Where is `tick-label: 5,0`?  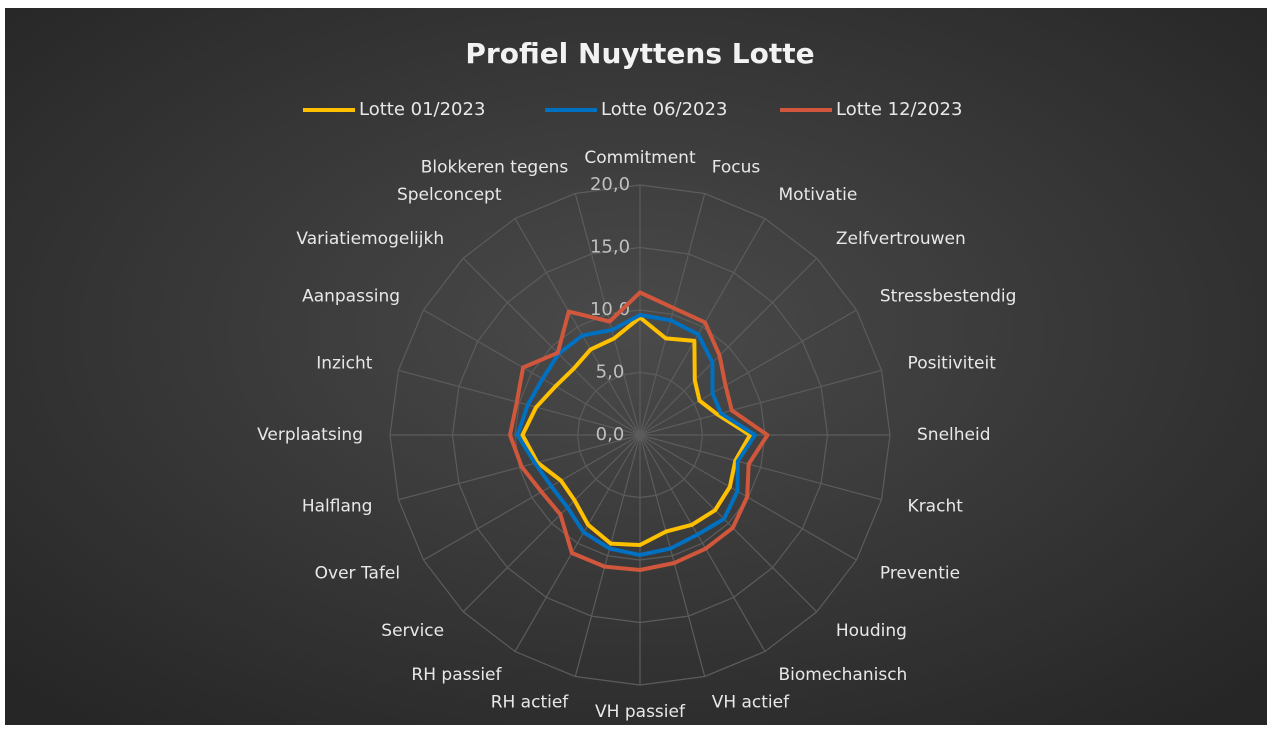 tick-label: 5,0 is located at coordinates (610, 372).